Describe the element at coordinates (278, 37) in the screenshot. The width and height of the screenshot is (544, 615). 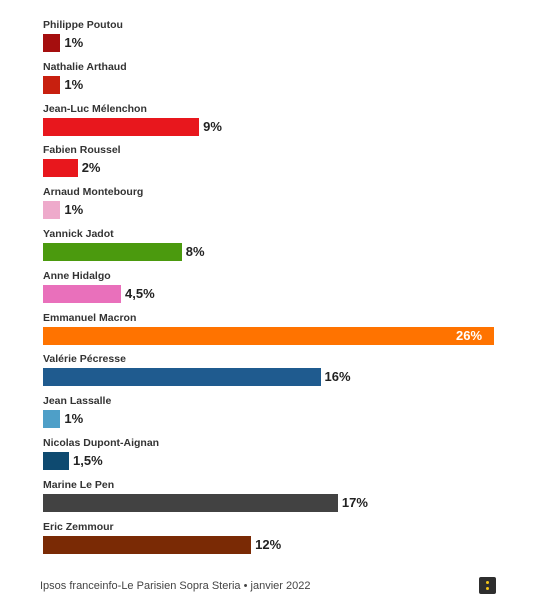
I see `bar-row: Philippe Poutou 1%` at that location.